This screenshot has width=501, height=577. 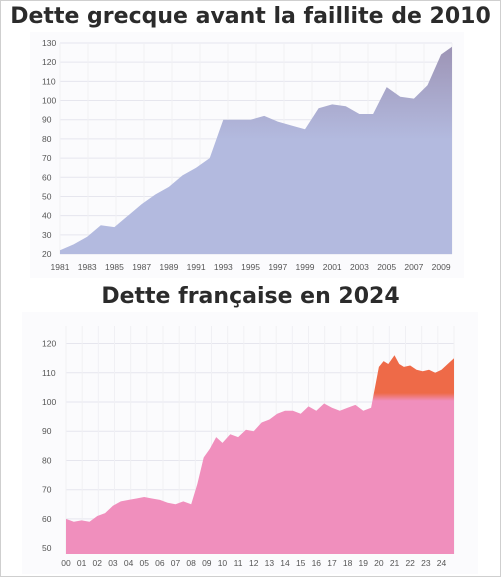 I want to click on x-tick-label: 17, so click(x=332, y=563).